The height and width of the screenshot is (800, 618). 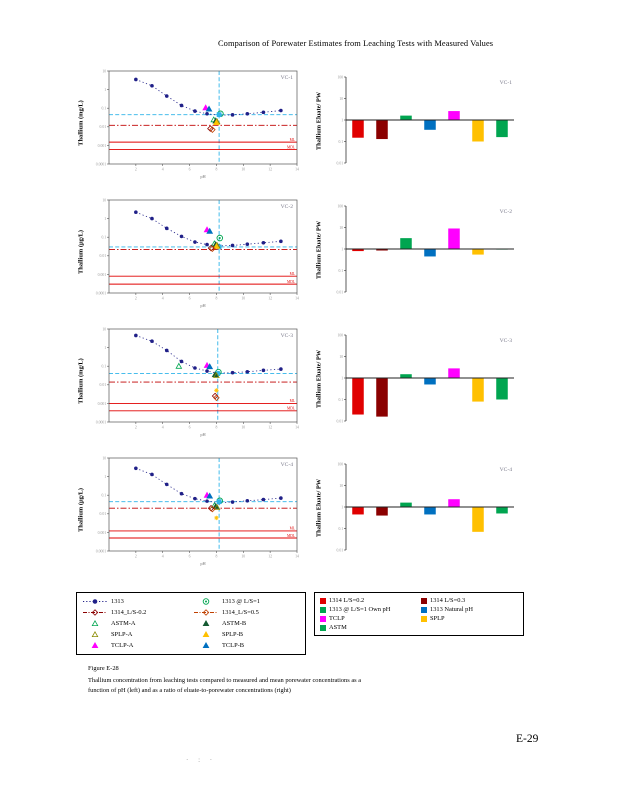 I want to click on chart-vc1-ratio-plot: 100 10 1 0.1 0.01 VC-1, so click(x=422, y=121).